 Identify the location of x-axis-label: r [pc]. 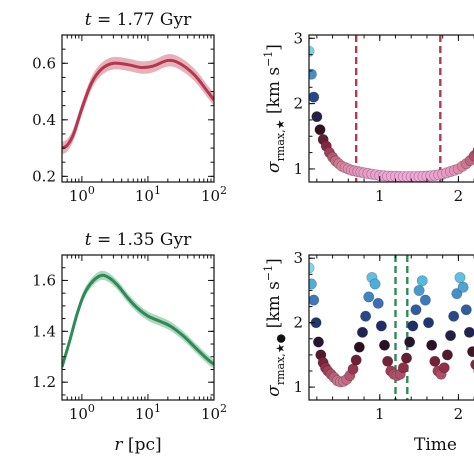
(137, 445).